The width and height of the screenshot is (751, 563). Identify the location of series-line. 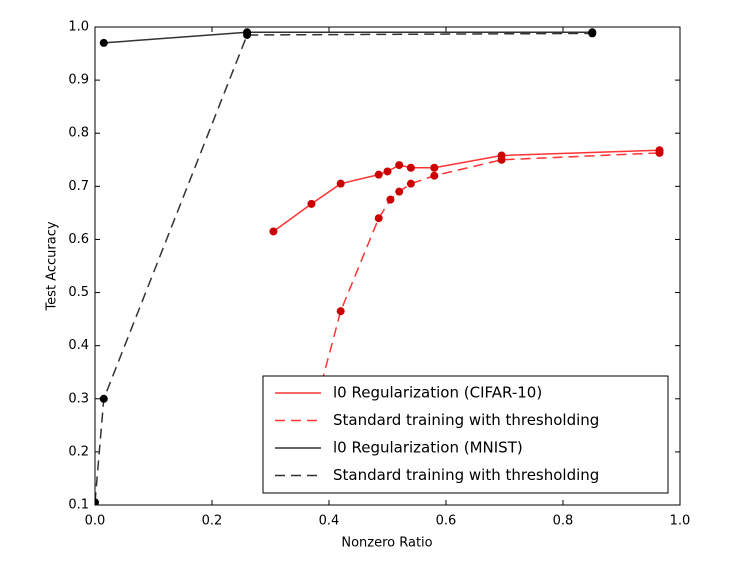
(466, 191).